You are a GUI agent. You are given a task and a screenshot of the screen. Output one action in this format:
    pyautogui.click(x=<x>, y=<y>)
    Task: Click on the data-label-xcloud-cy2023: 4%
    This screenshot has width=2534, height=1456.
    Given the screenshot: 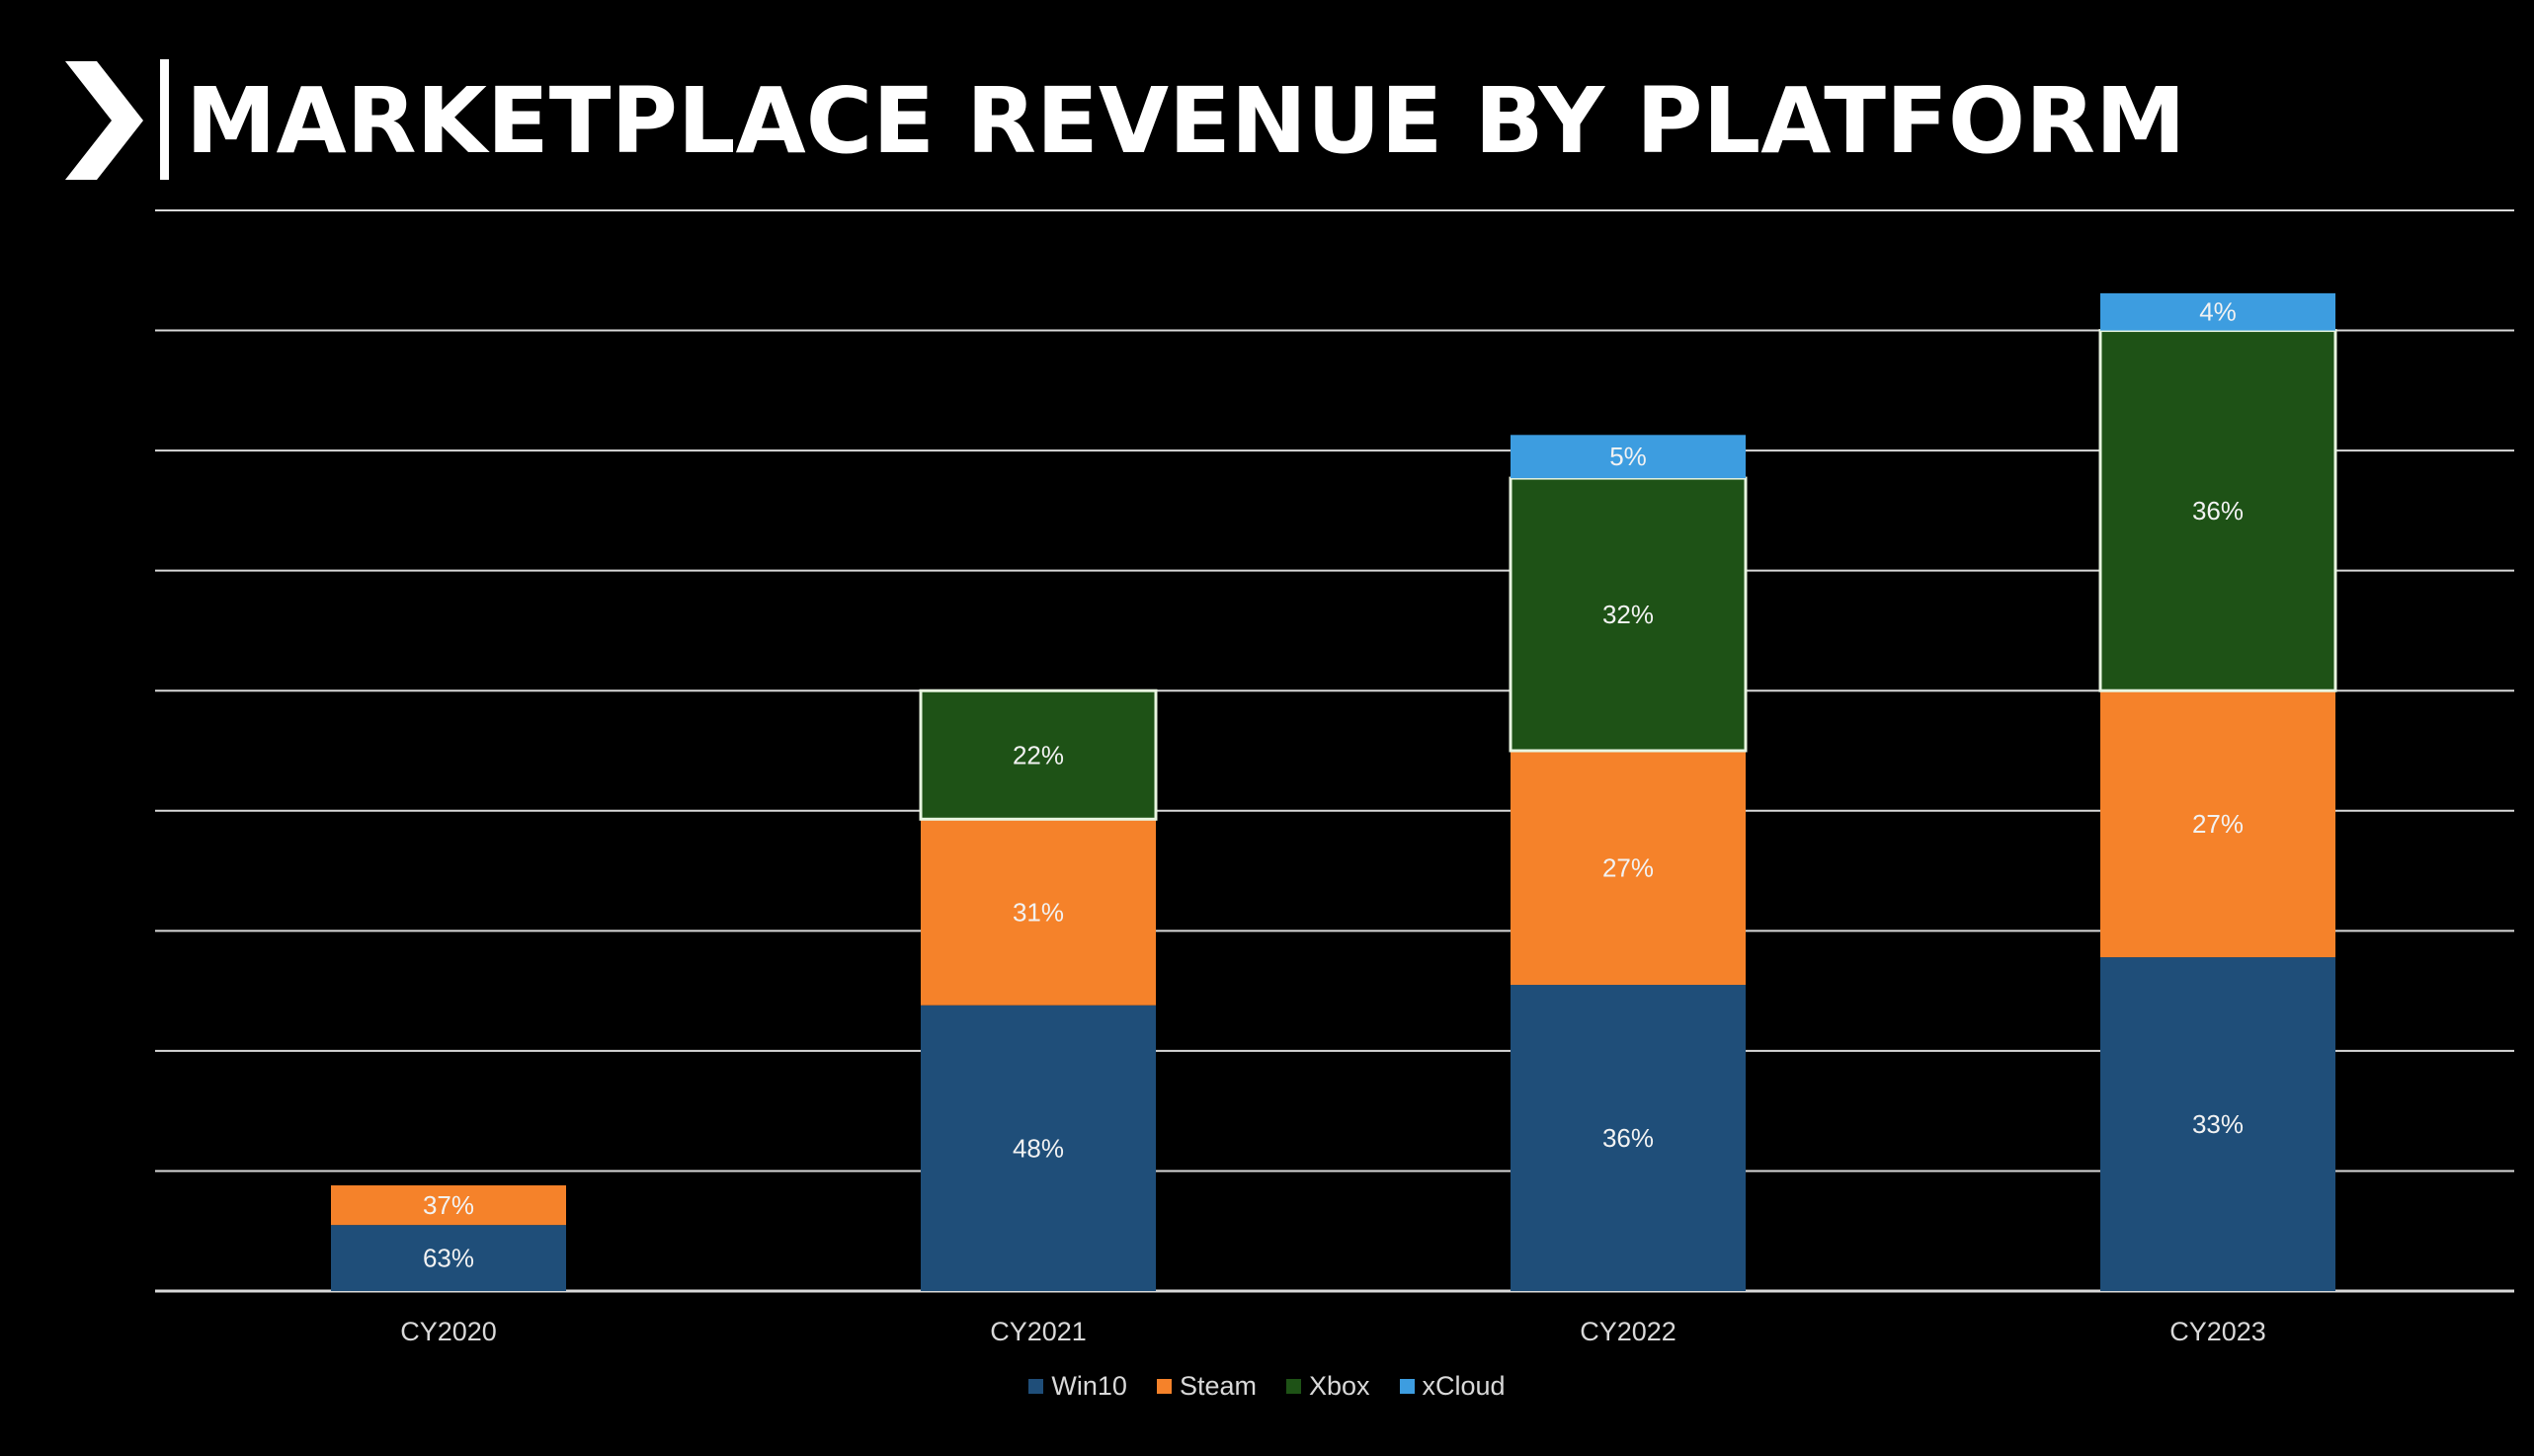 What is the action you would take?
    pyautogui.click(x=2218, y=312)
    